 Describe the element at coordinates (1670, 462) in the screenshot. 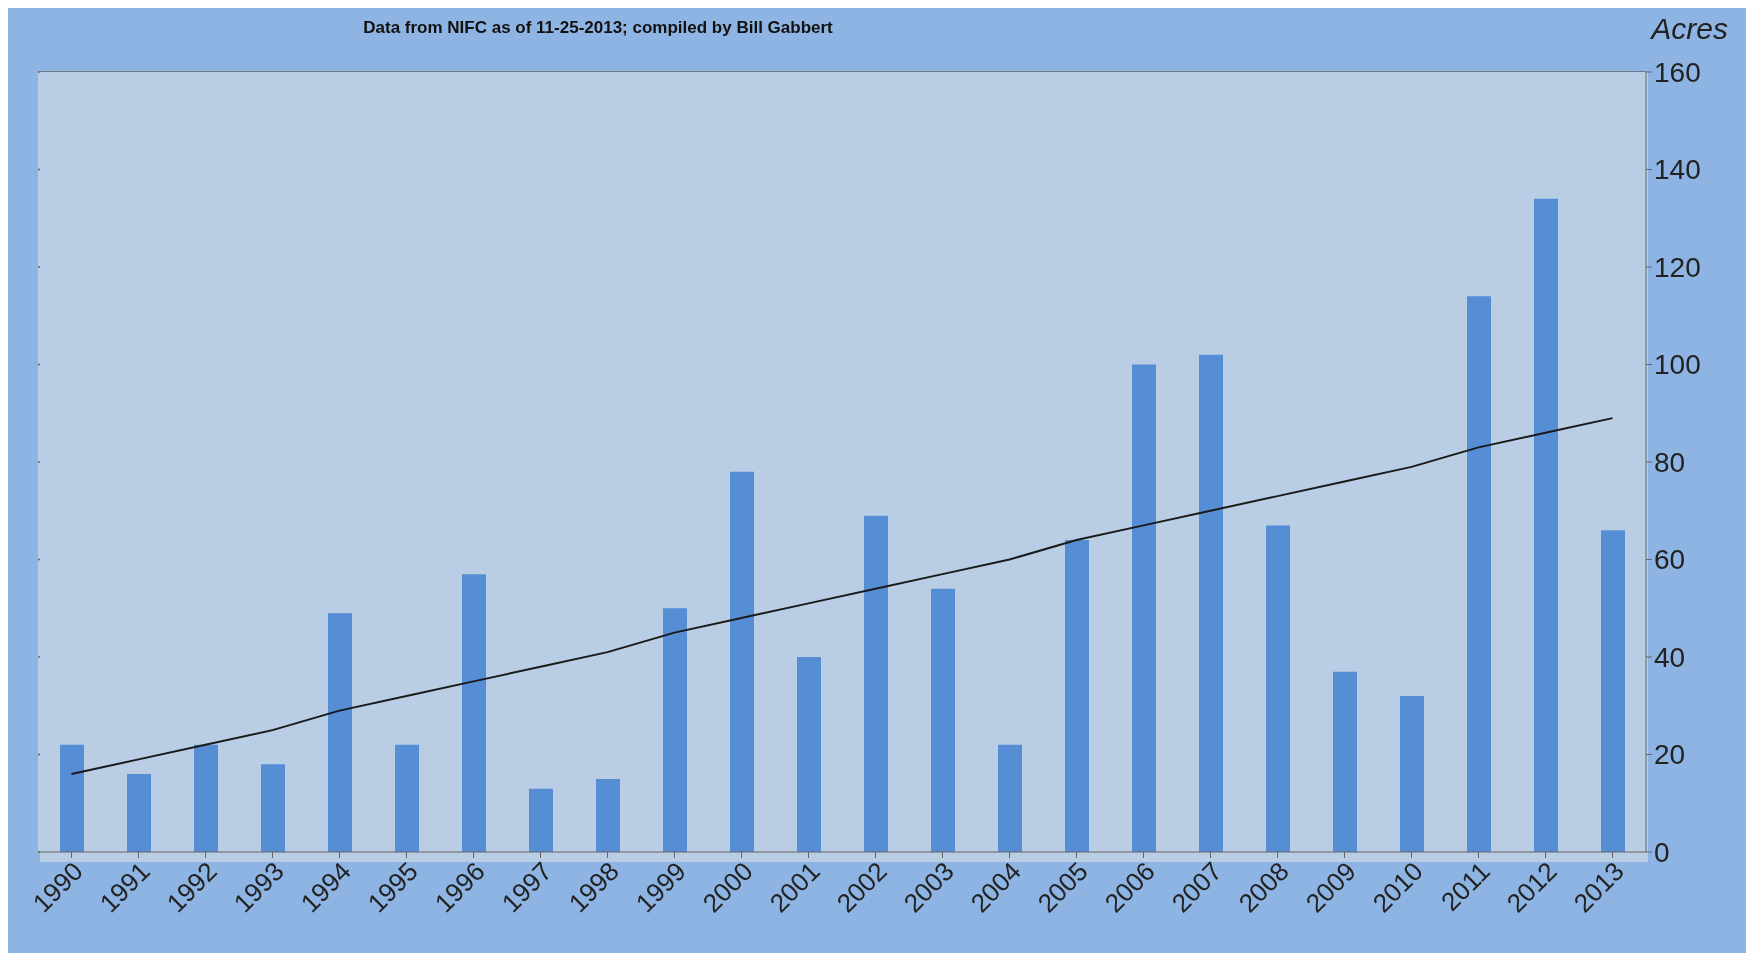

I see `y-tick-label: 80` at that location.